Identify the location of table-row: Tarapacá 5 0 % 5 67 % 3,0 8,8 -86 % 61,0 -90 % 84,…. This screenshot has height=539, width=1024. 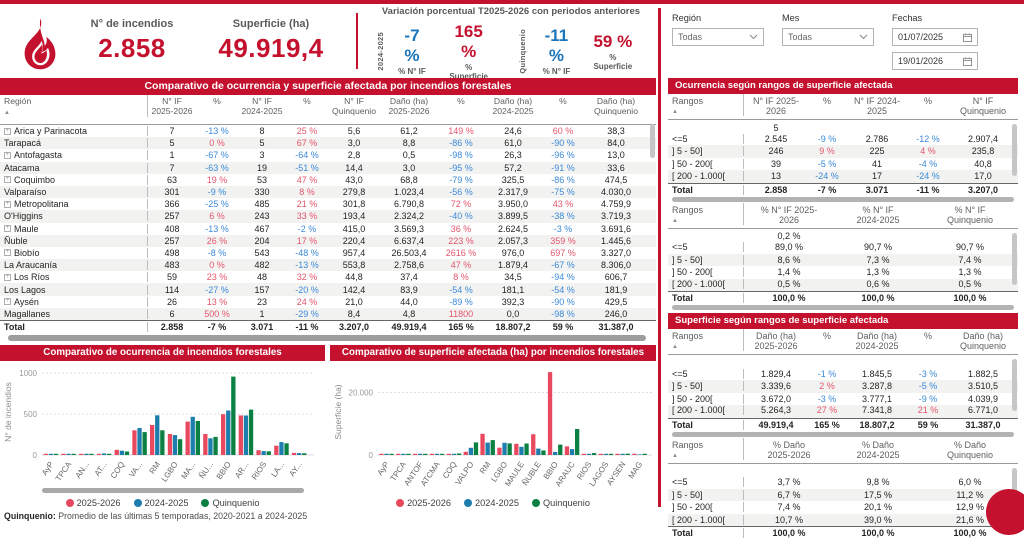
(328, 143).